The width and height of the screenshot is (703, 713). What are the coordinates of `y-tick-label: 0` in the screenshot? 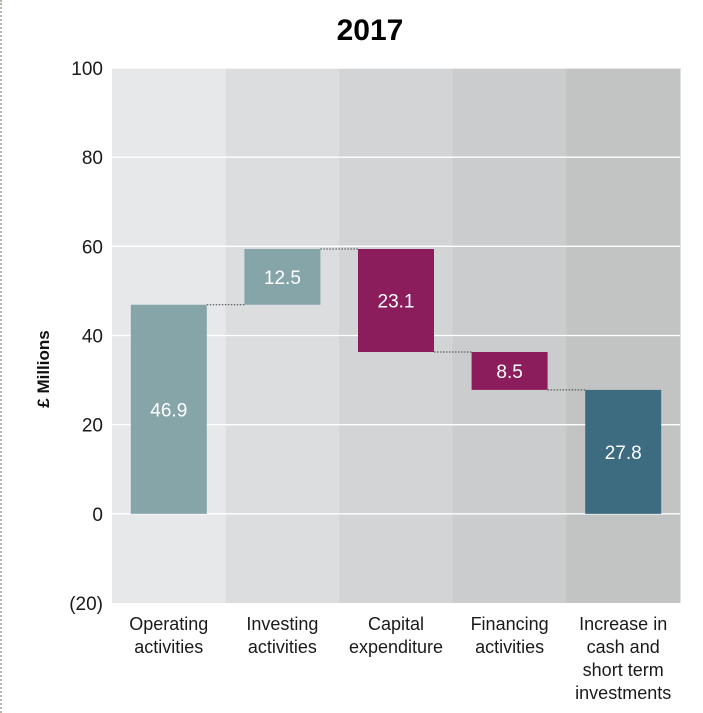 It's located at (97, 515).